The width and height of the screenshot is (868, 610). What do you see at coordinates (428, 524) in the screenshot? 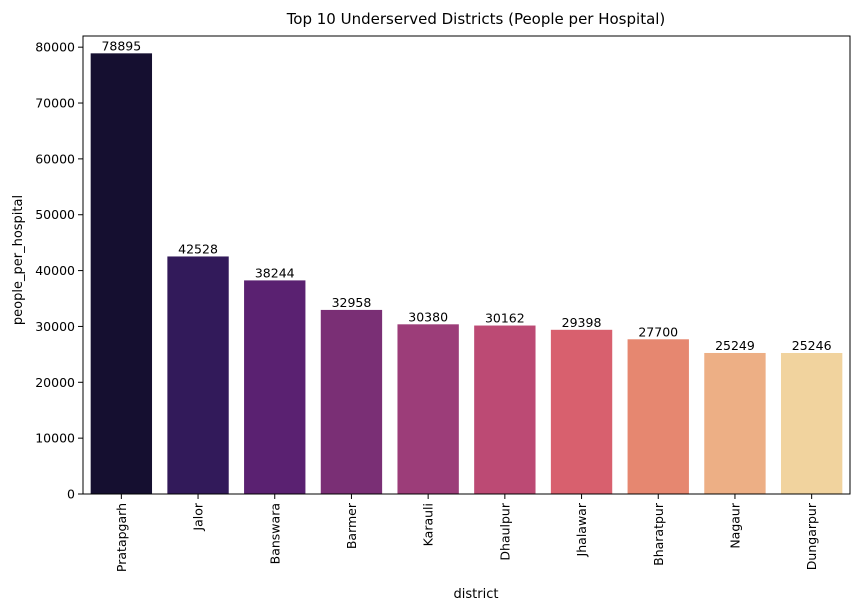
I see `x-tick-label-karauli: Karauli` at bounding box center [428, 524].